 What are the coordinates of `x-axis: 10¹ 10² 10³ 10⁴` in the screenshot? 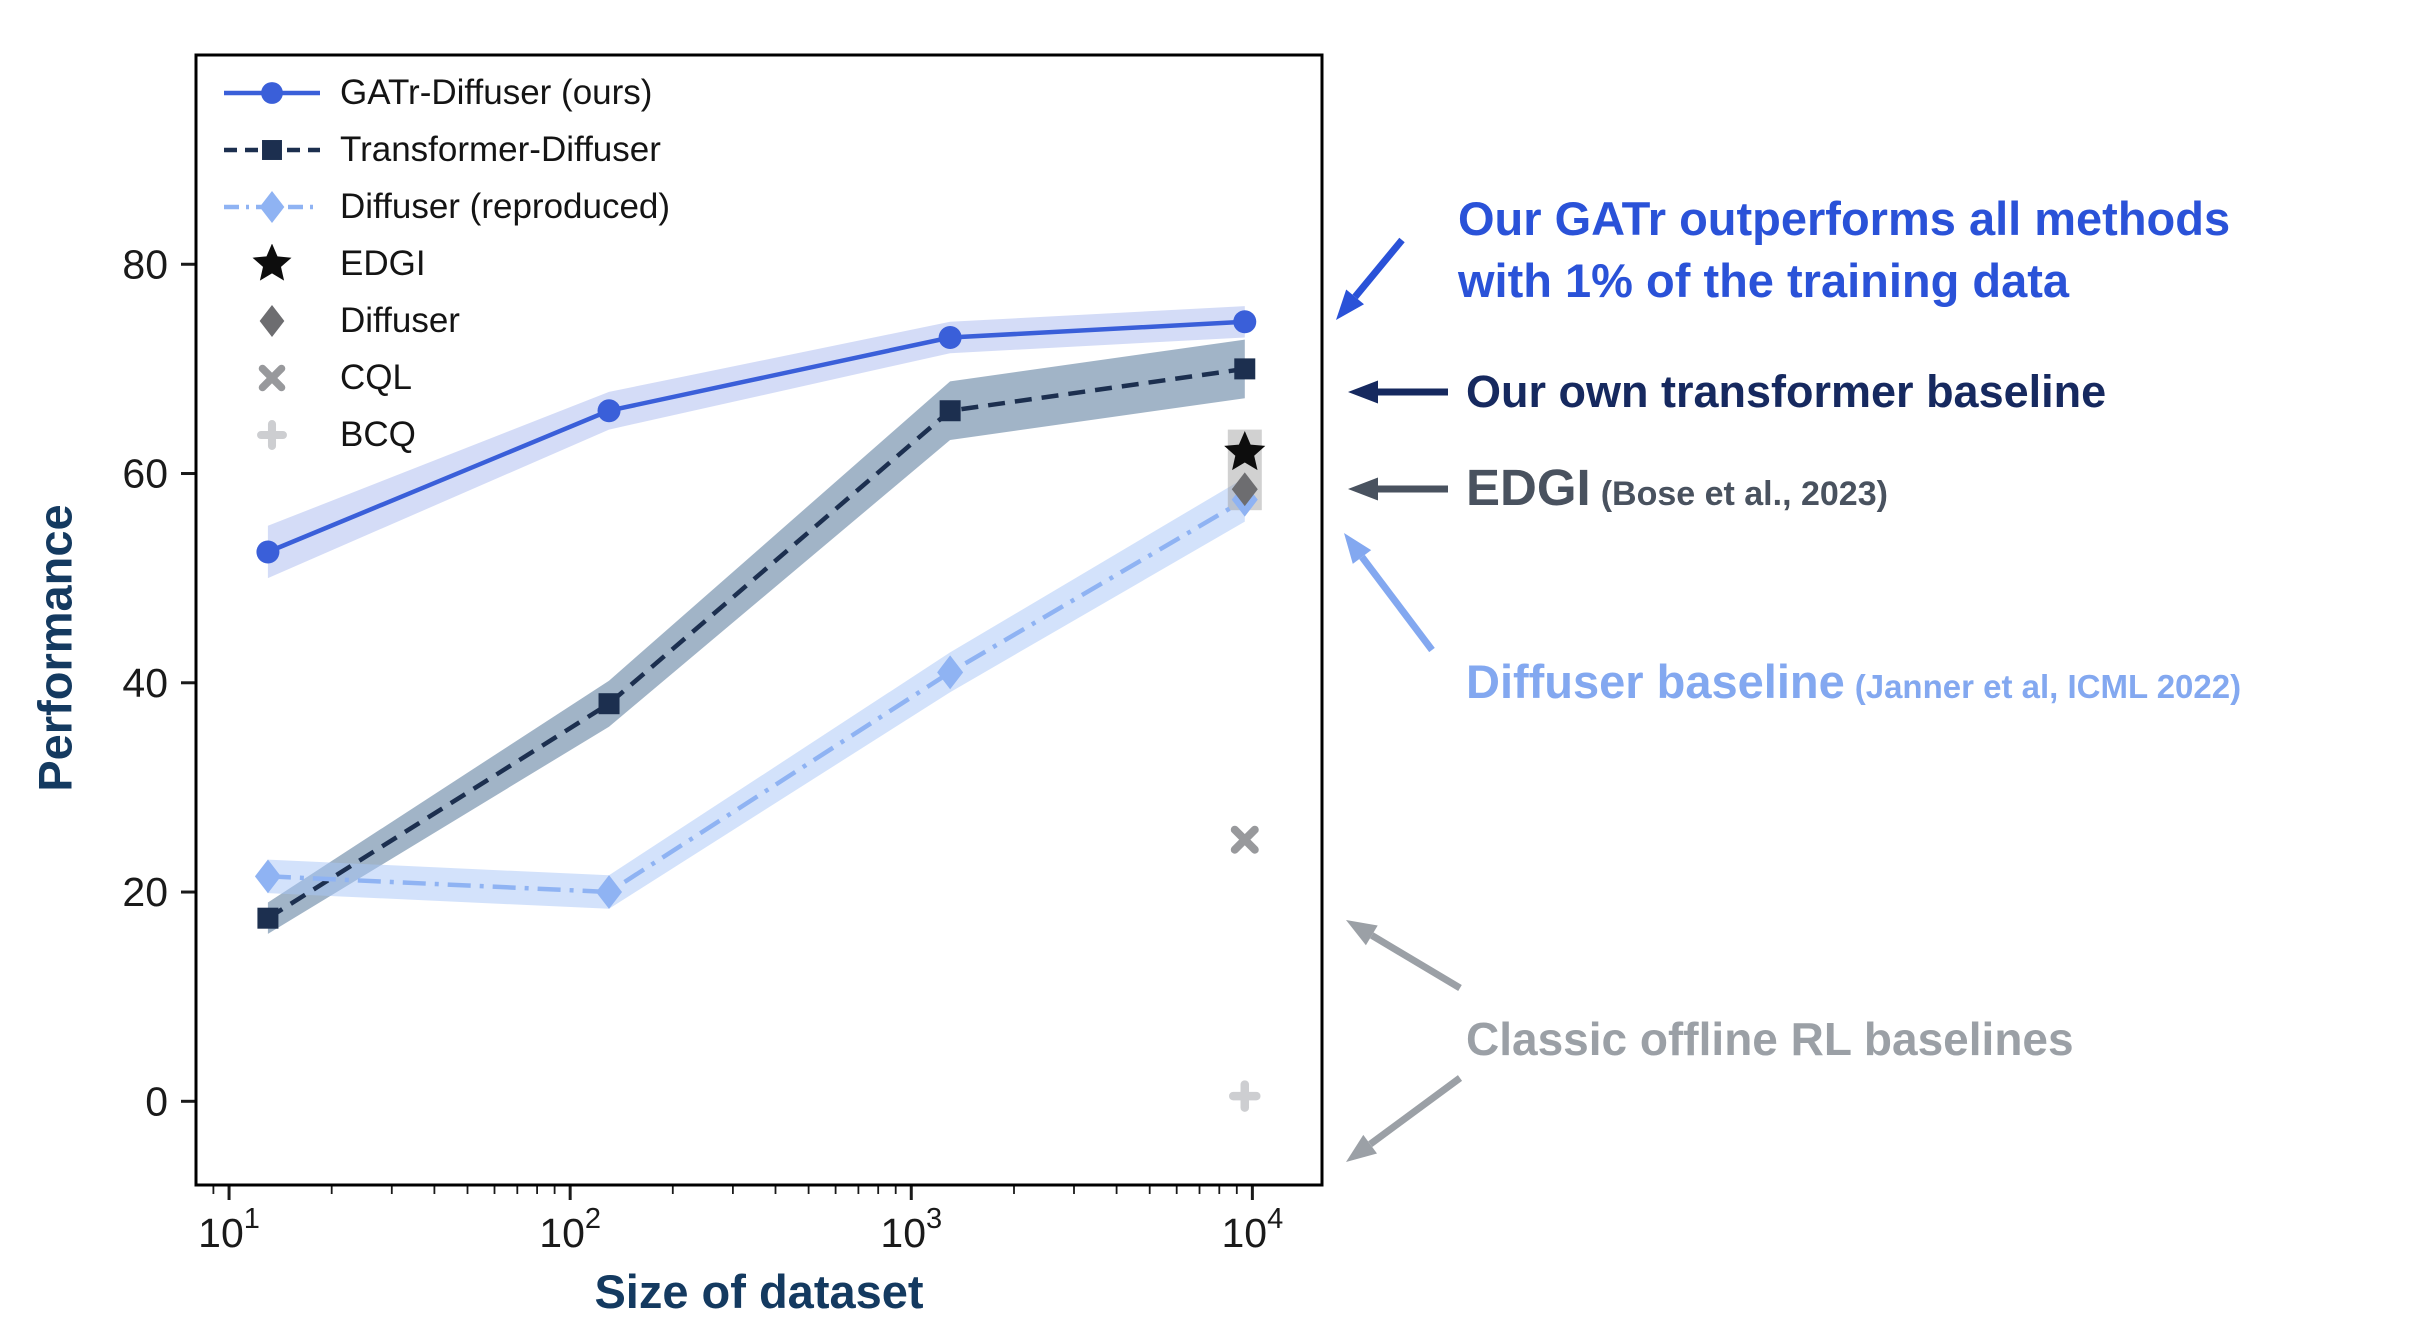 It's located at (740, 1220).